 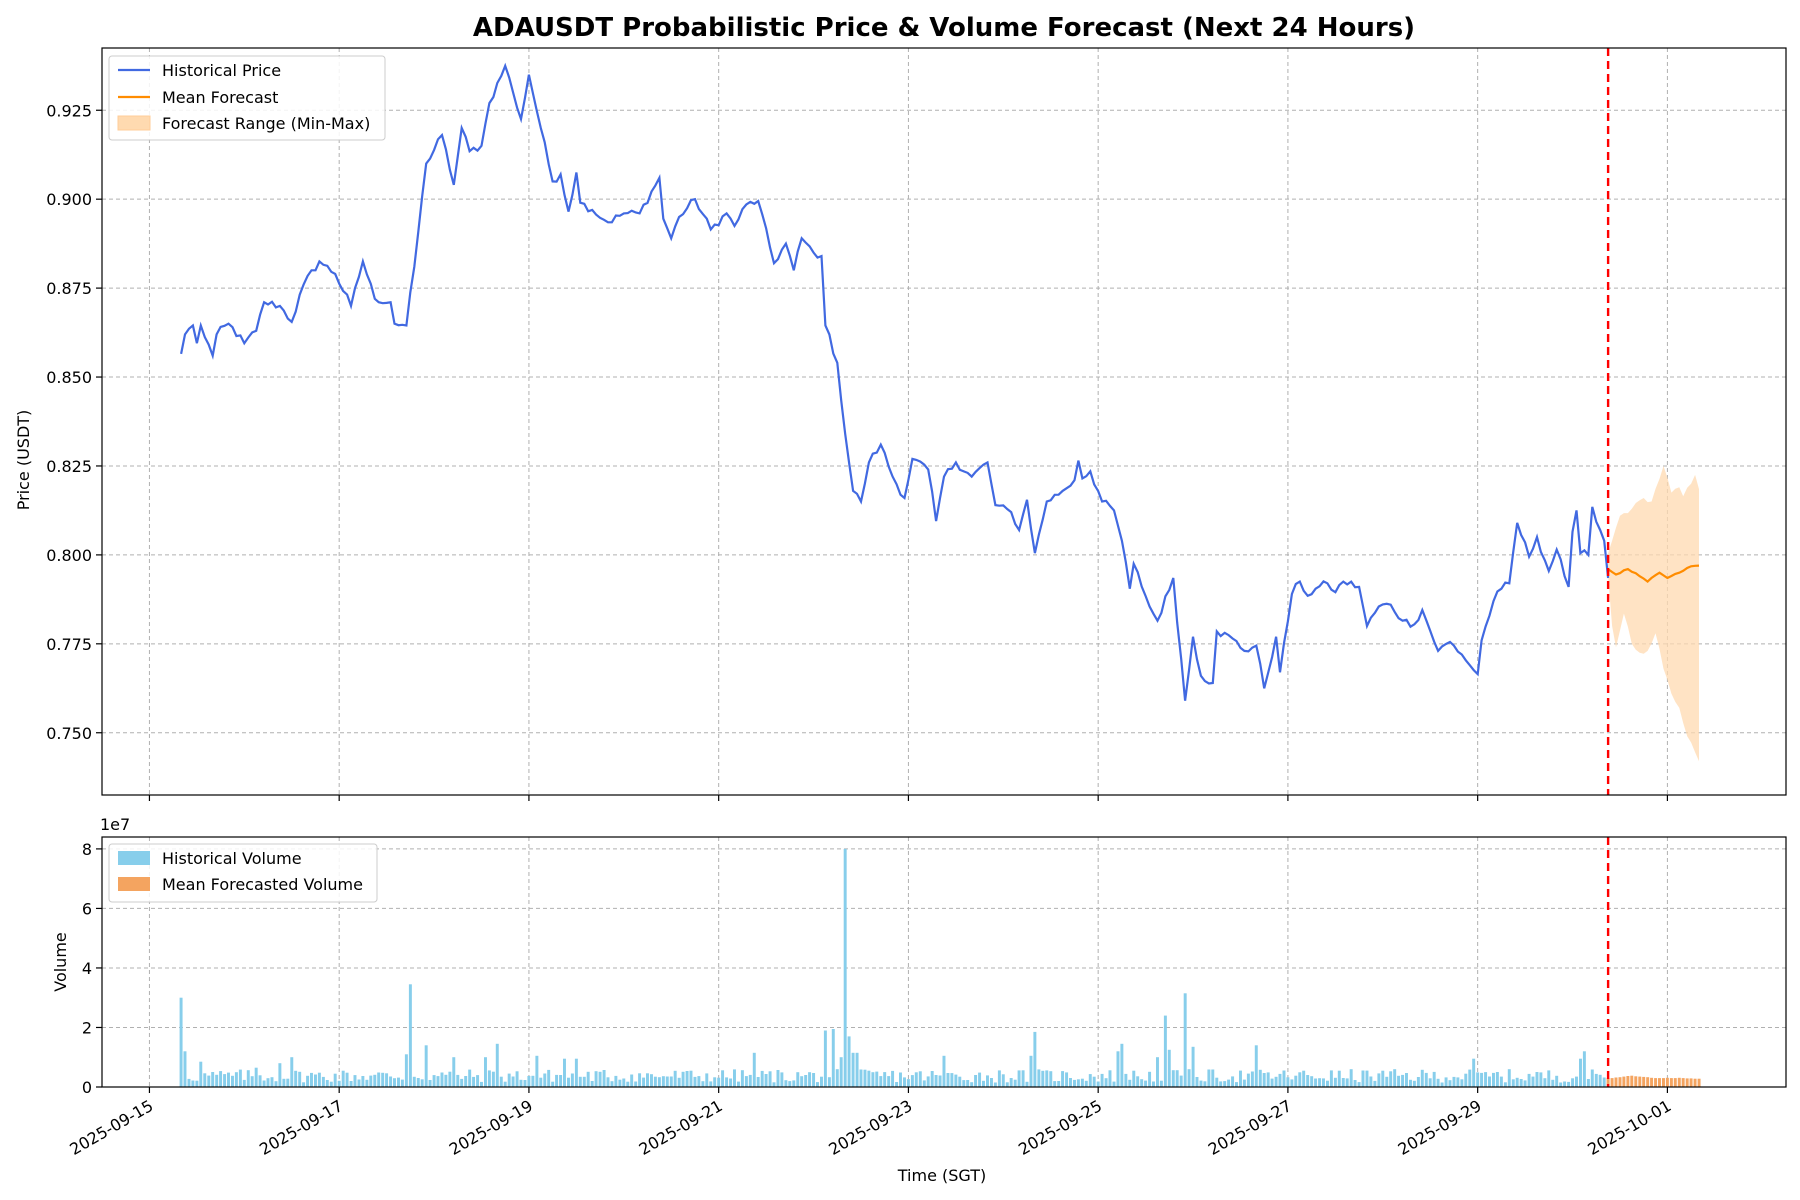 I want to click on volume-y-tick-label: 2, so click(x=87, y=1027).